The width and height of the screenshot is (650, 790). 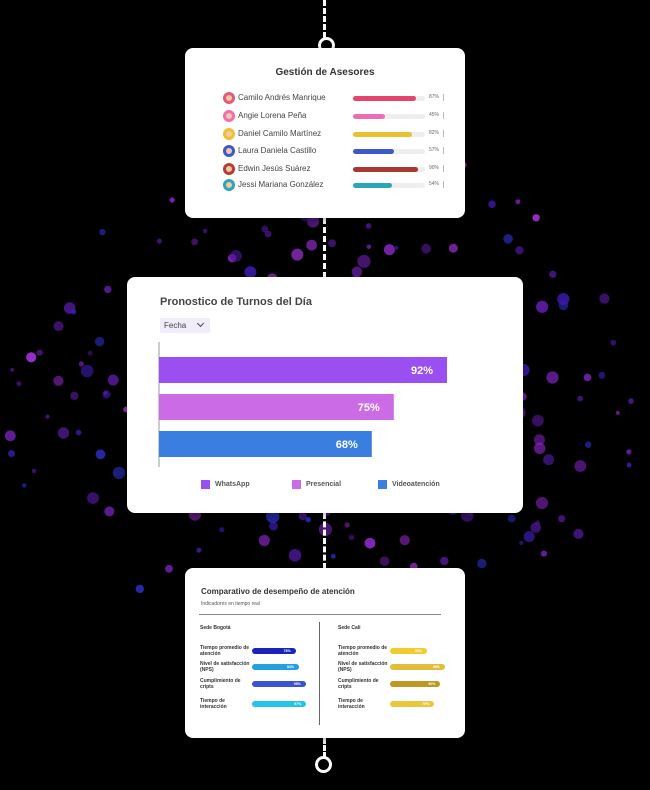 What do you see at coordinates (432, 683) in the screenshot?
I see `metric-value: 90%` at bounding box center [432, 683].